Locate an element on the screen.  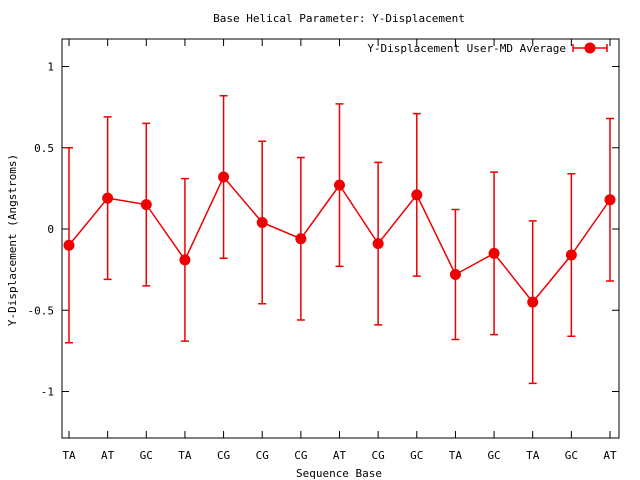
legend-label: Y-Displacement User-MD Average is located at coordinates (466, 48).